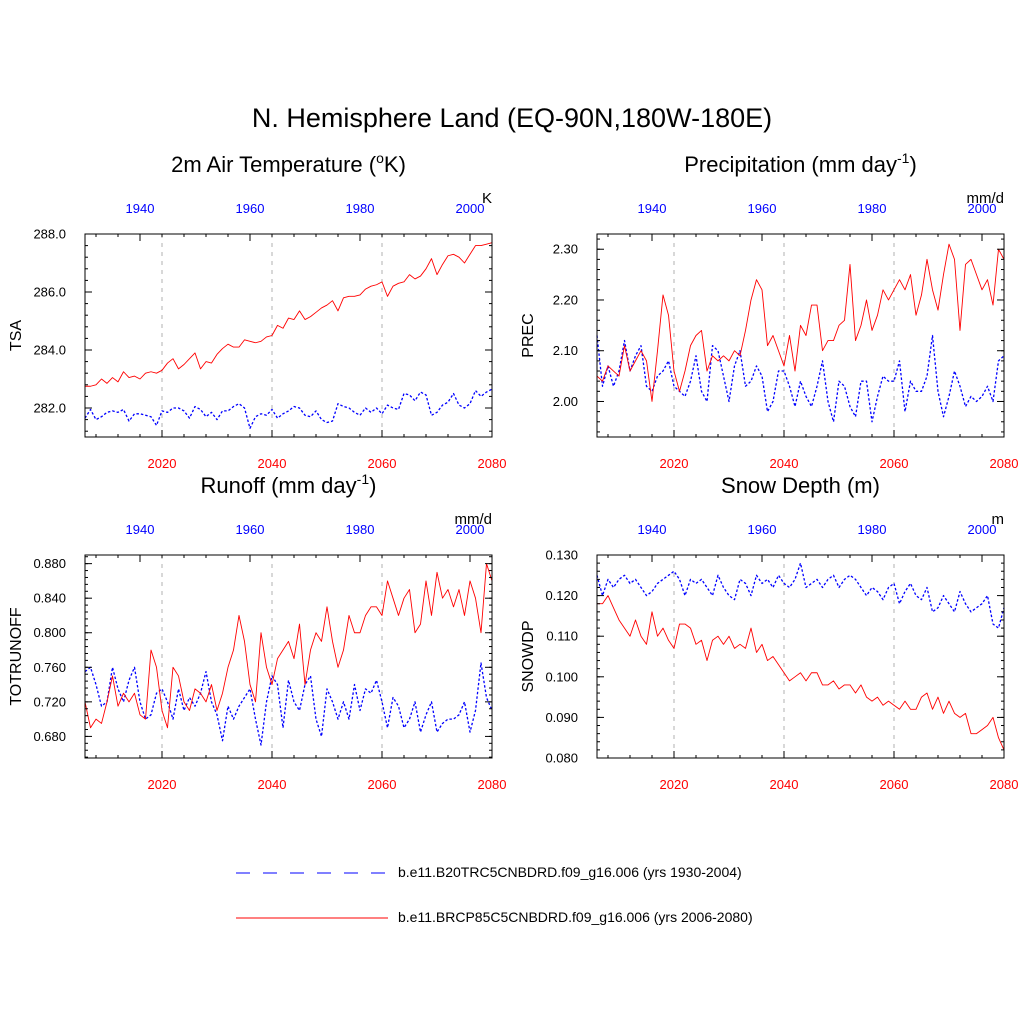  Describe the element at coordinates (512, 118) in the screenshot. I see `figure-title: N. Hemisphere Land (EQ-90N,180W-180E)` at that location.